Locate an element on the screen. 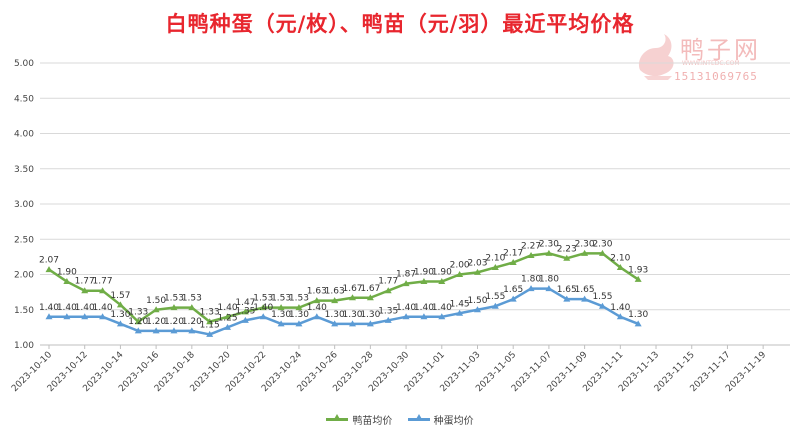  legend-swatch-ducklings is located at coordinates (337, 417).